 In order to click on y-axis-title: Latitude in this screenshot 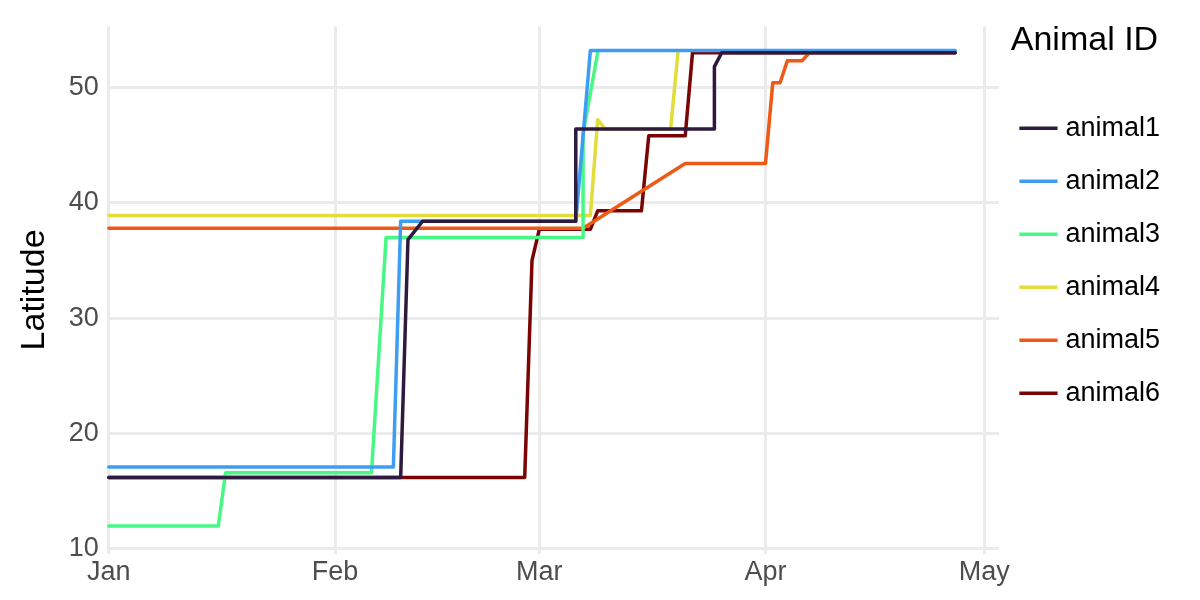, I will do `click(31, 290)`.